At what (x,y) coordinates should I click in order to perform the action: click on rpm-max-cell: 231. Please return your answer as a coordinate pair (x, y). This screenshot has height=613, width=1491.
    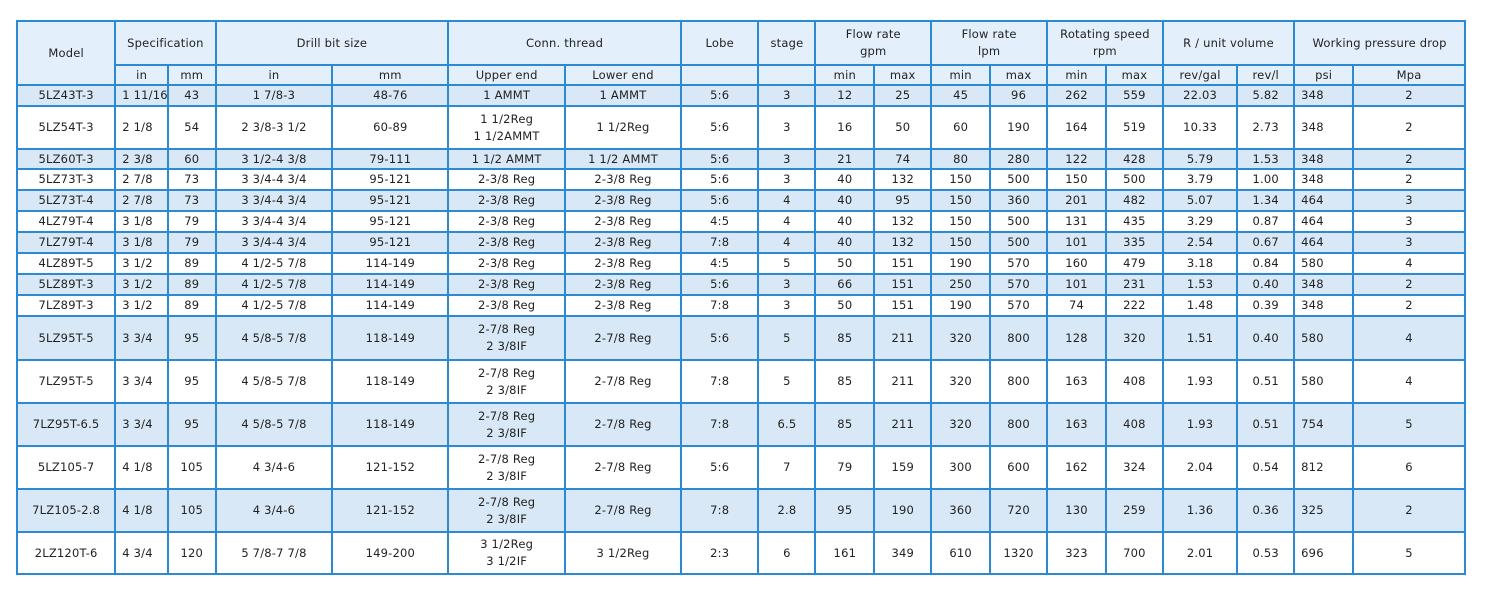
    Looking at the image, I should click on (1134, 284).